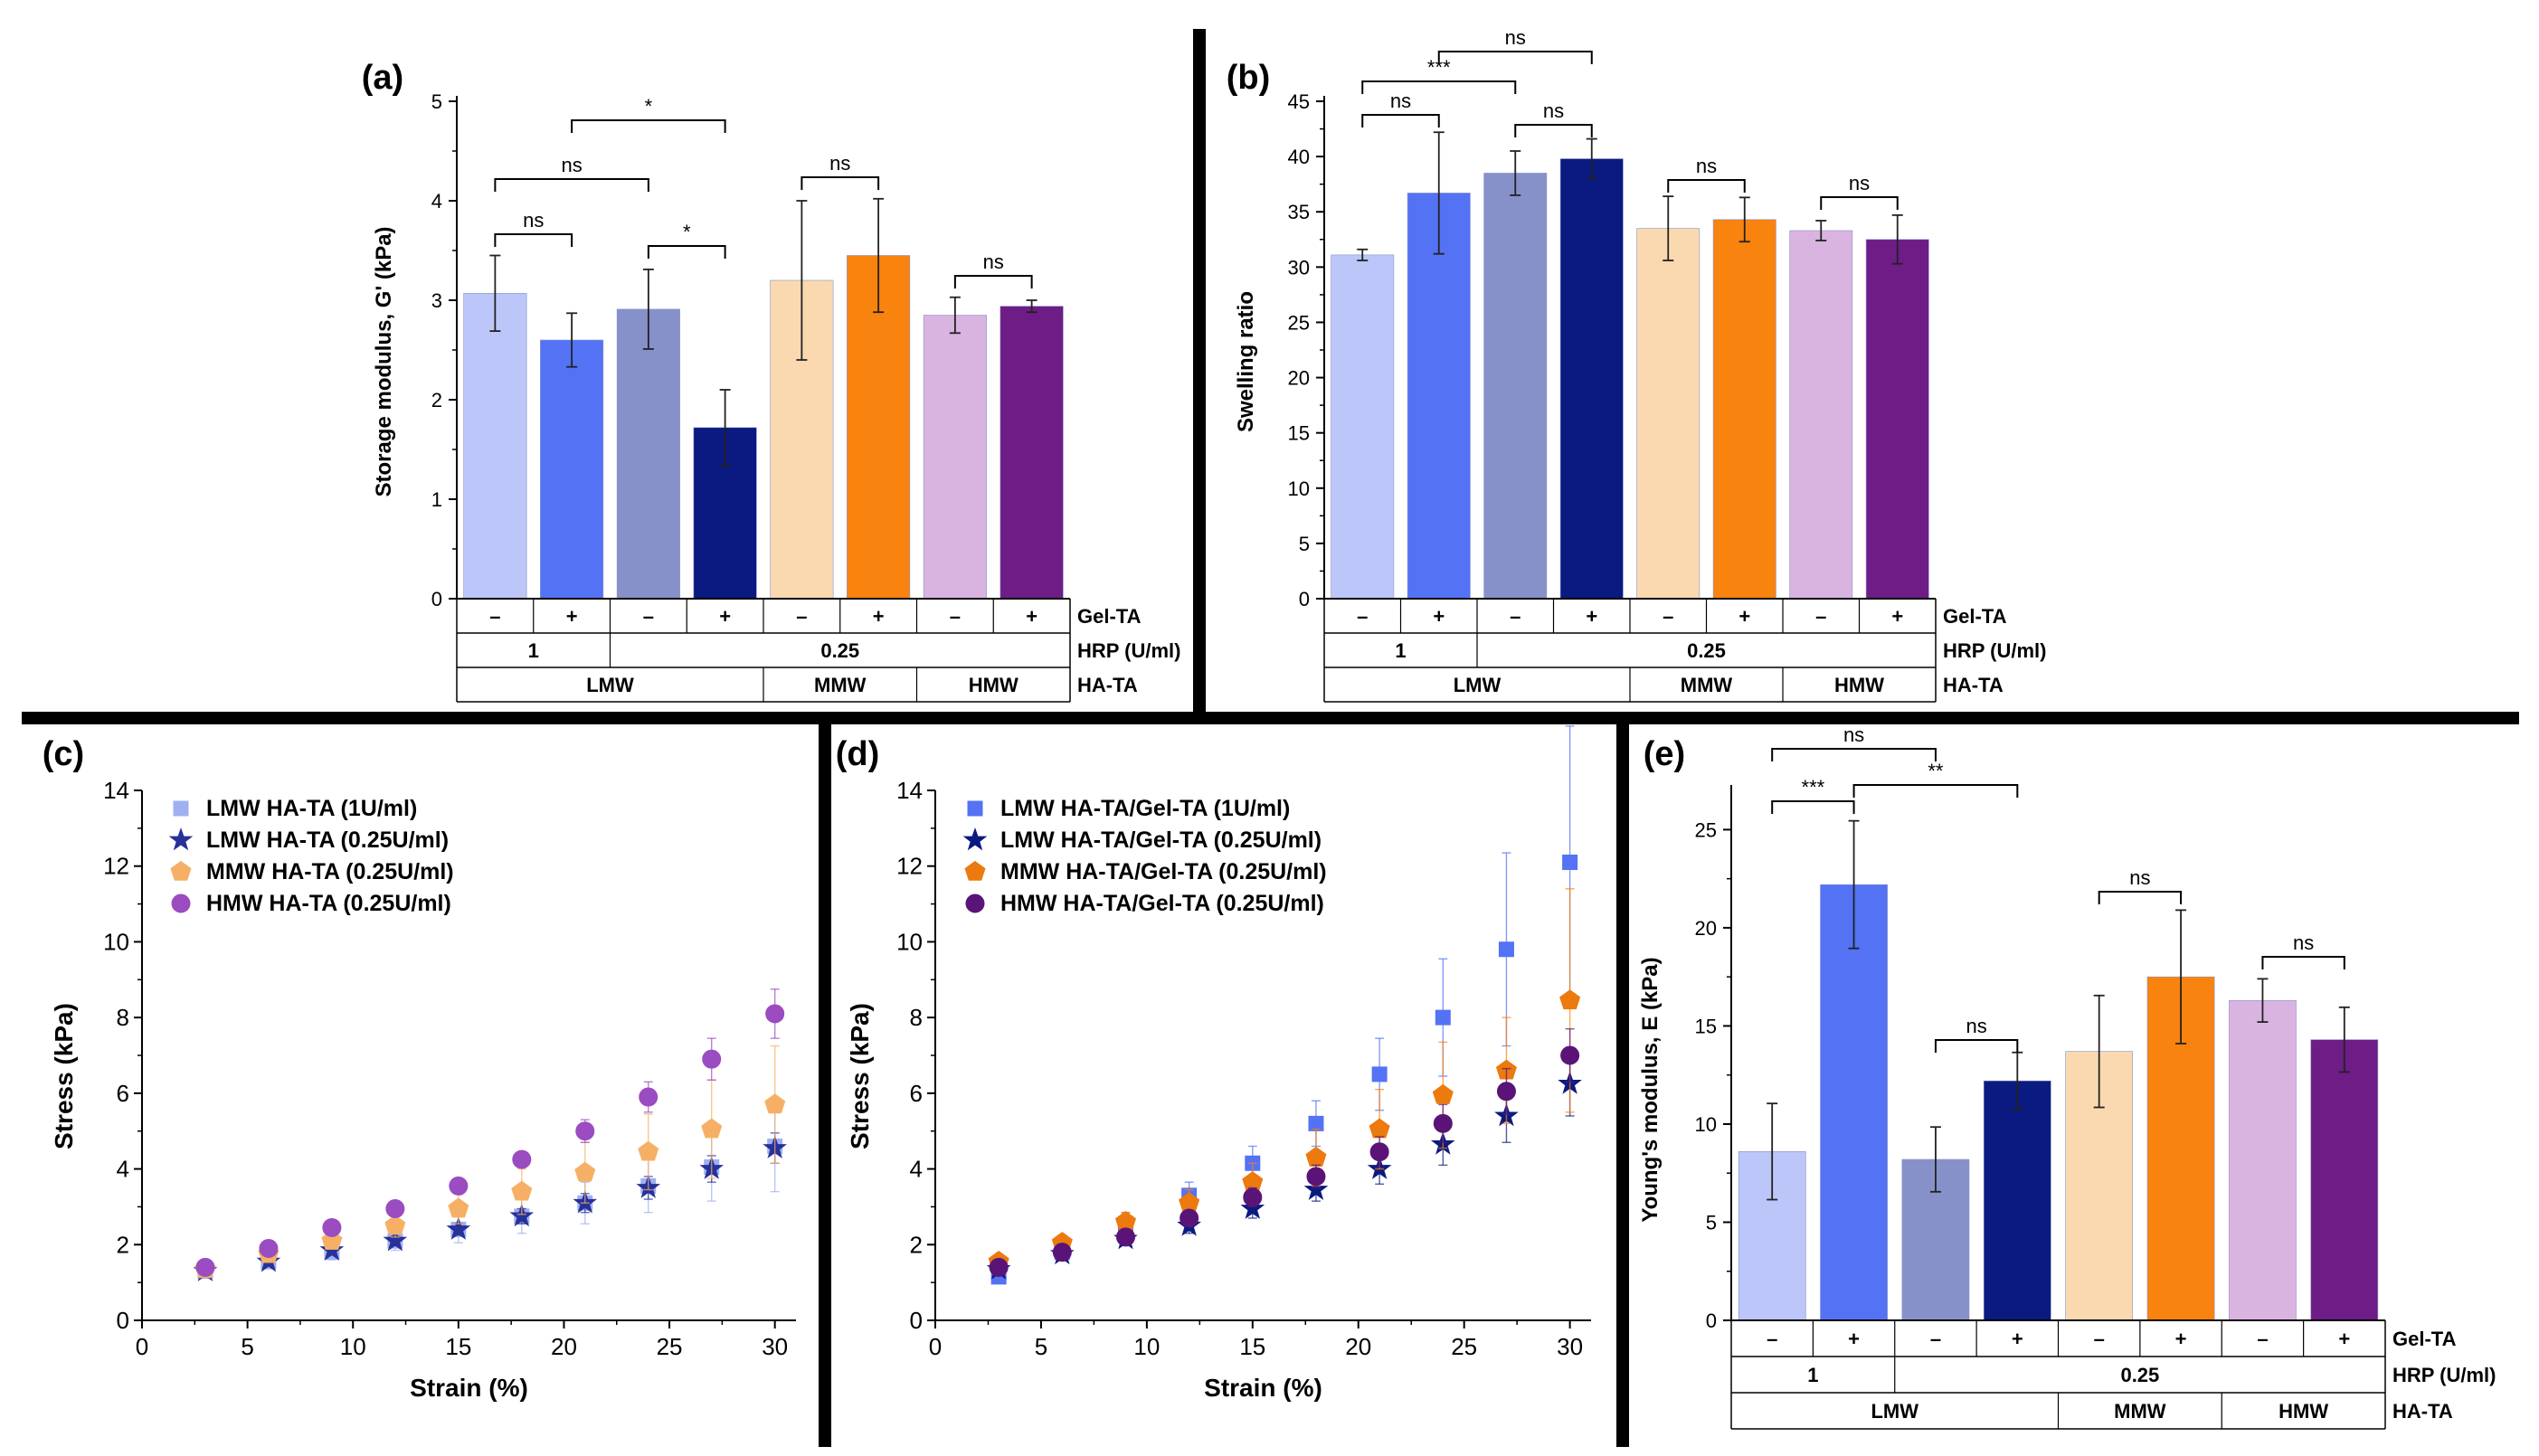  What do you see at coordinates (311, 808) in the screenshot?
I see `legend-label: LMW HA-TA (1U/ml)` at bounding box center [311, 808].